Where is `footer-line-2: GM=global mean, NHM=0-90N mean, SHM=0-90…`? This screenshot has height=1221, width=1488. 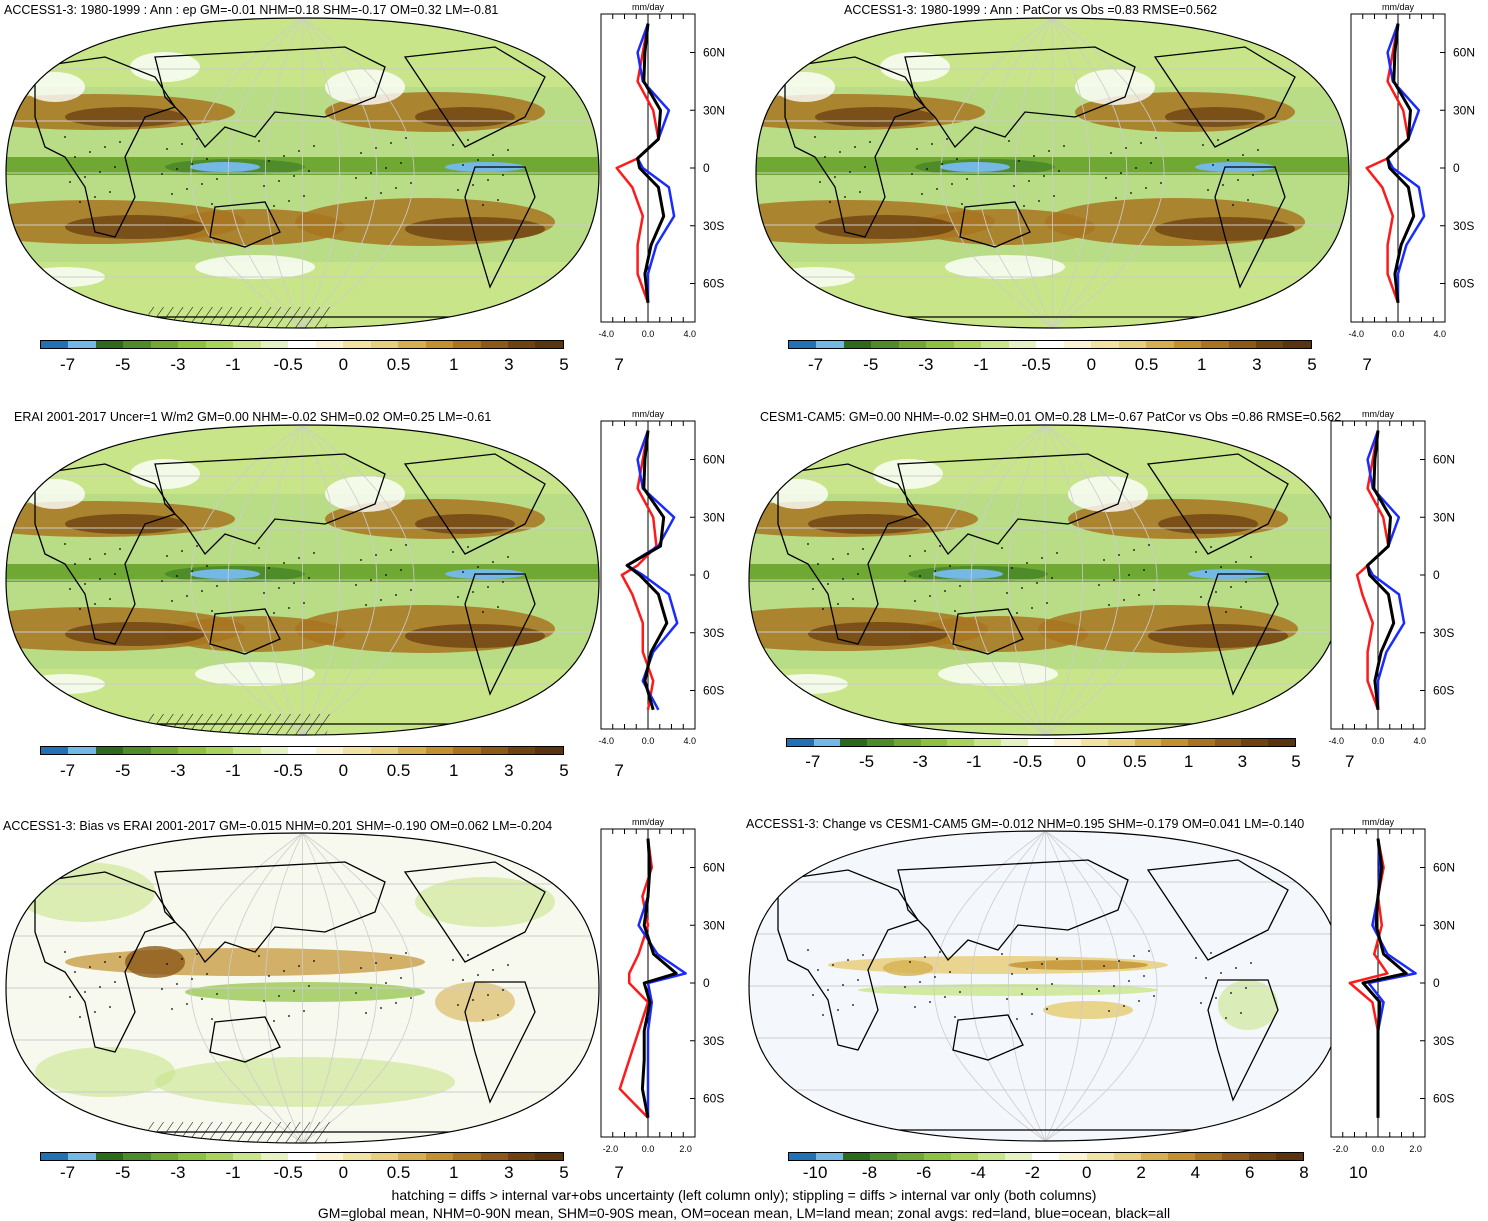
footer-line-2: GM=global mean, NHM=0-90N mean, SHM=0-90… is located at coordinates (744, 1213).